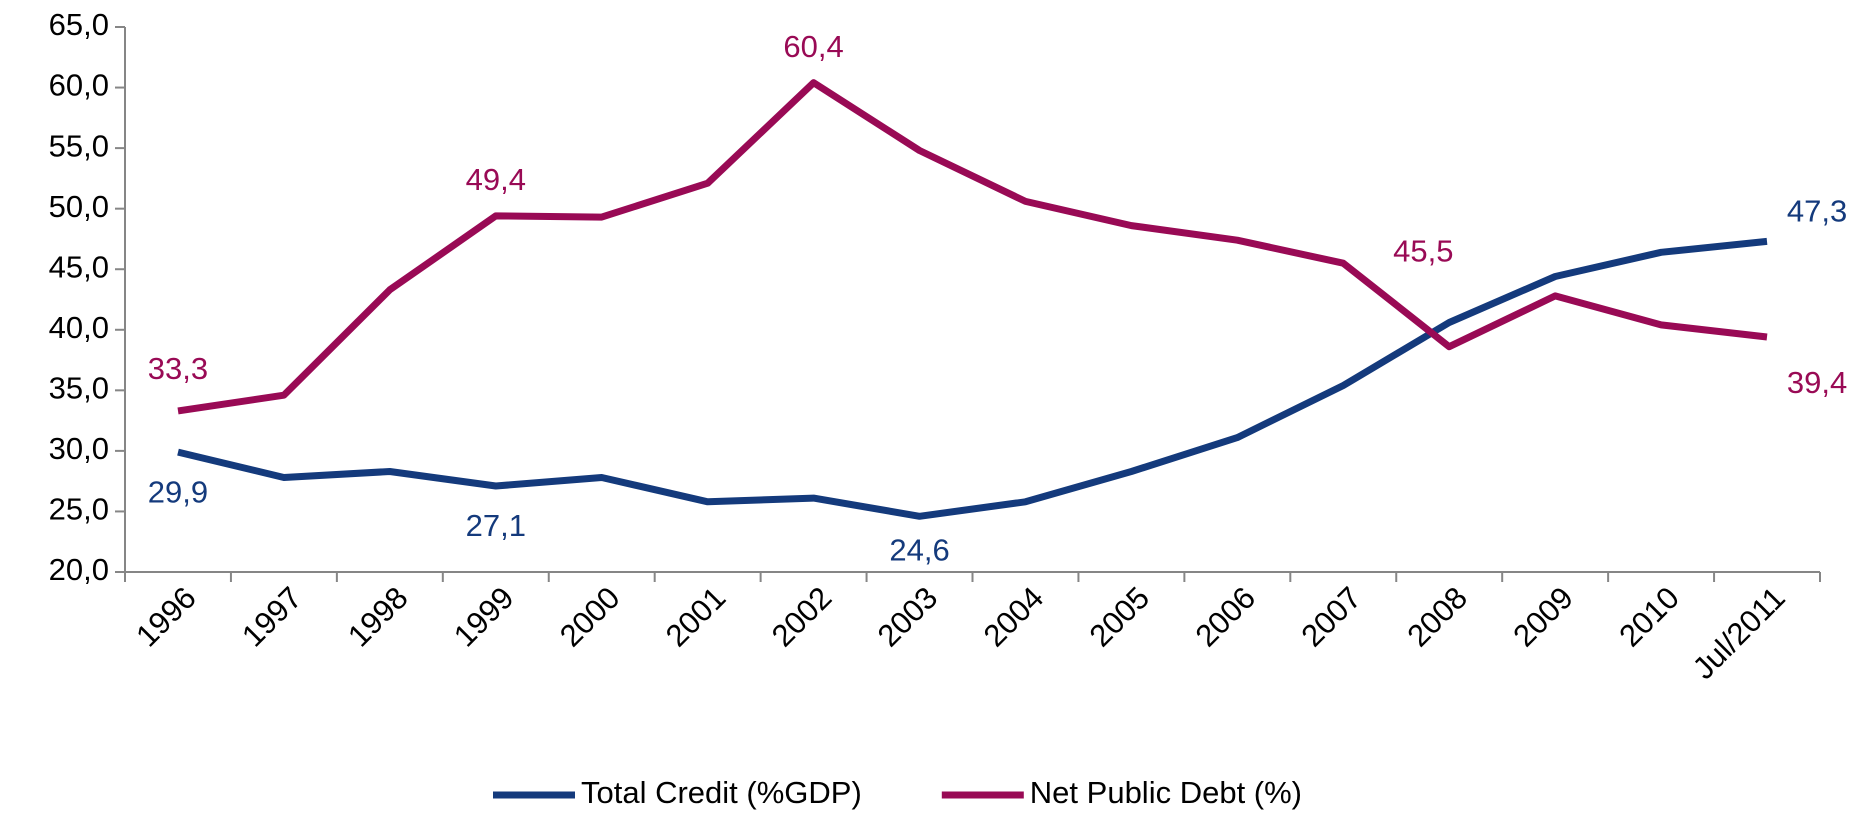 This screenshot has height=815, width=1860. I want to click on legend-label: Net Public Debt (%), so click(1166, 792).